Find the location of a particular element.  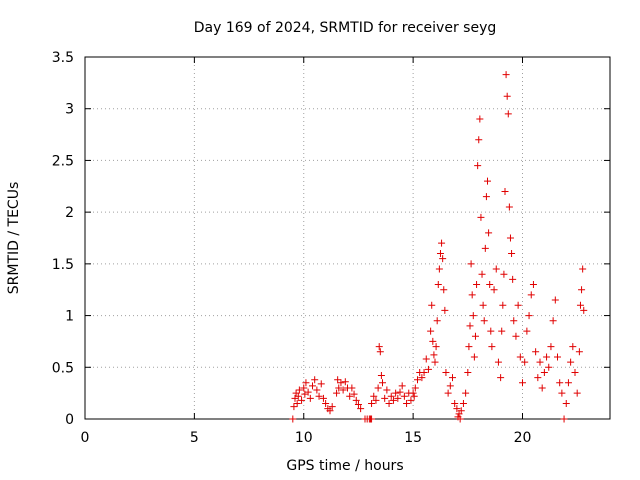

y-tick-label: 2.5 is located at coordinates (63, 161).